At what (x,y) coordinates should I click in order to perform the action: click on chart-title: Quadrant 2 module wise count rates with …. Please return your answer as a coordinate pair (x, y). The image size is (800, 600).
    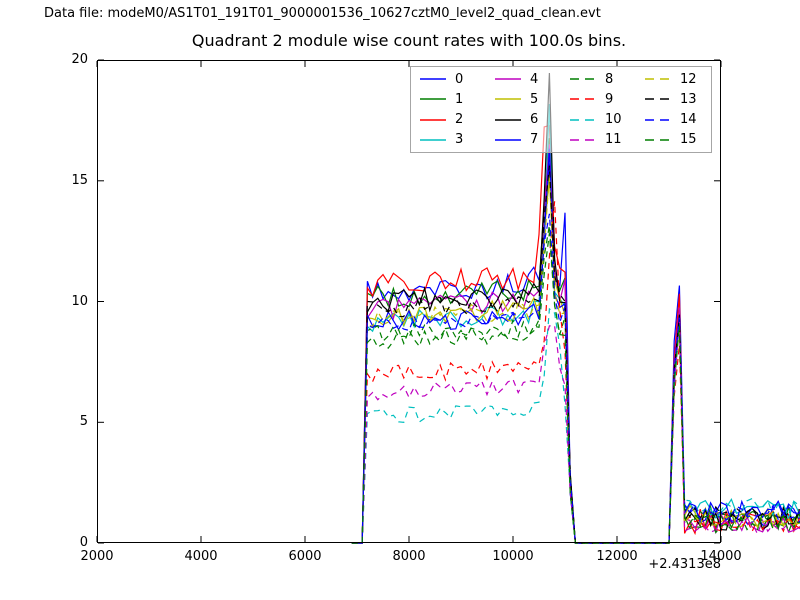
    Looking at the image, I should click on (409, 40).